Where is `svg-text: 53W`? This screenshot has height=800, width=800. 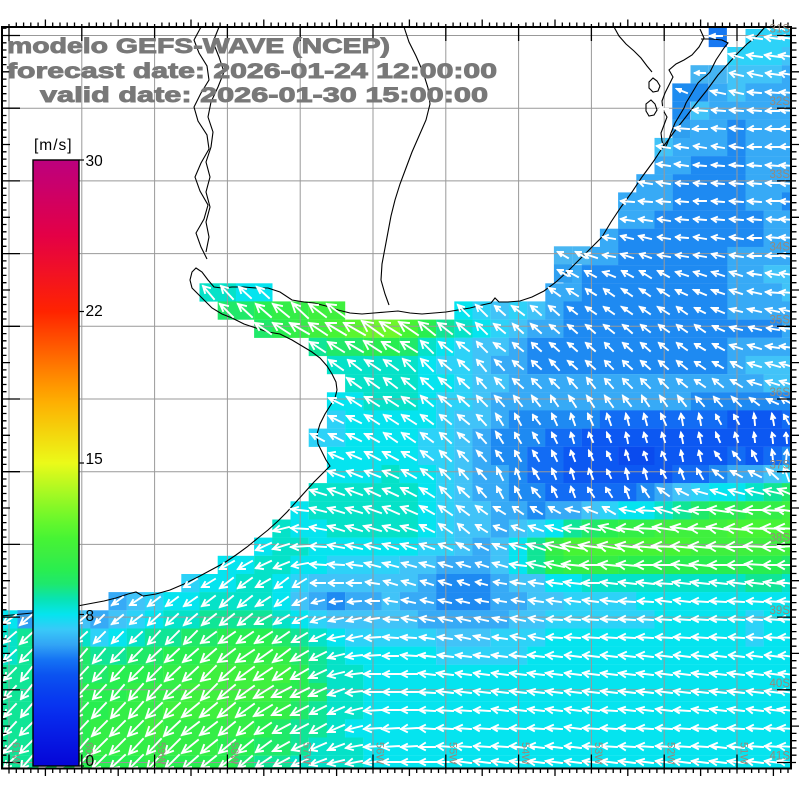 svg-text: 53W is located at coordinates (598, 753).